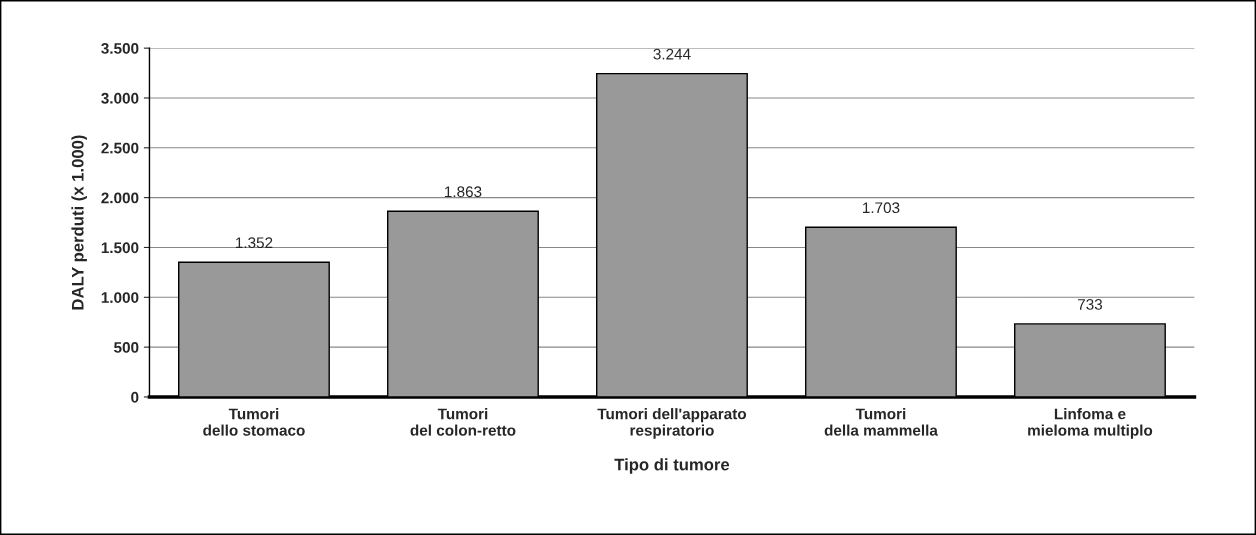 The height and width of the screenshot is (535, 1256). Describe the element at coordinates (126, 347) in the screenshot. I see `y-tick-label: 500` at that location.